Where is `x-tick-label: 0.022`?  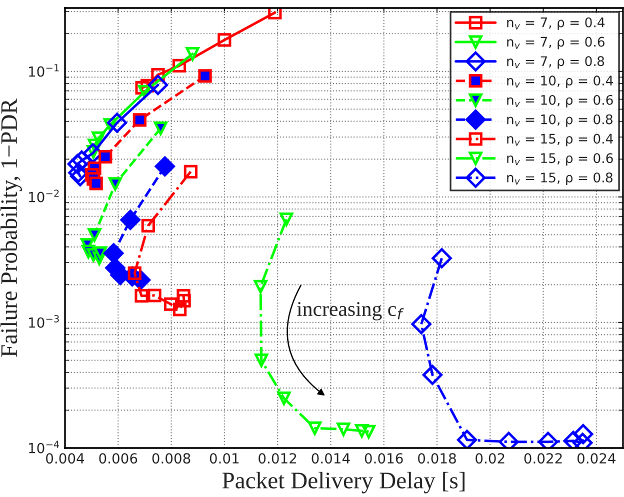 x-tick-label: 0.022 is located at coordinates (543, 458).